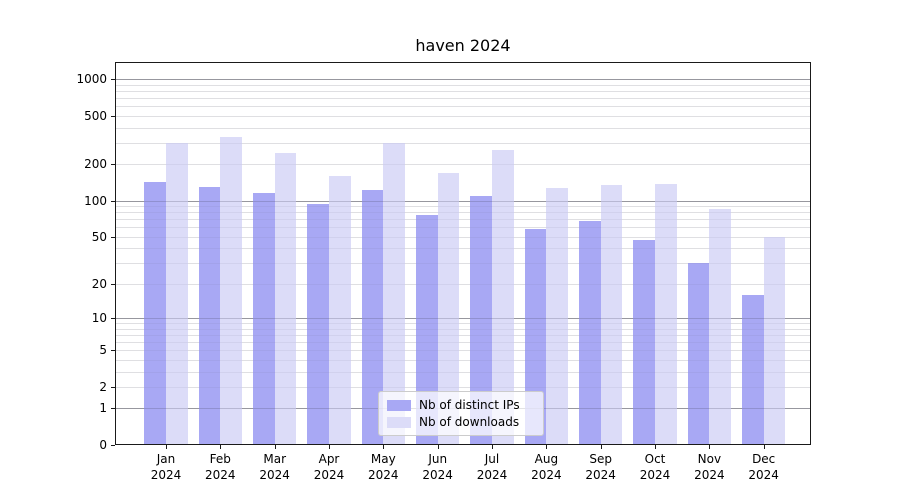  What do you see at coordinates (655, 467) in the screenshot?
I see `x-tick-label: Oct 2024` at bounding box center [655, 467].